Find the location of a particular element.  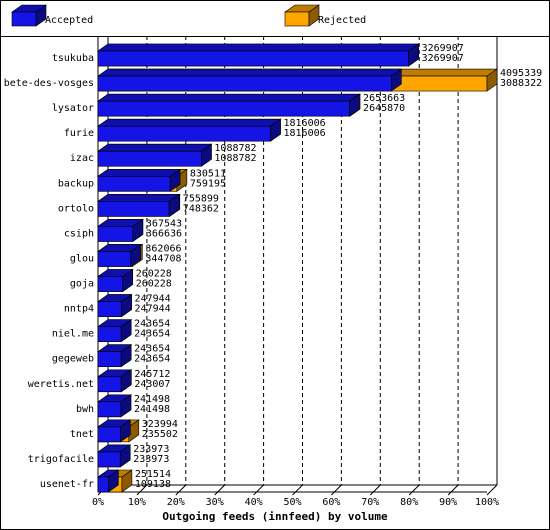

y-tick-label: lysator is located at coordinates (73, 108).